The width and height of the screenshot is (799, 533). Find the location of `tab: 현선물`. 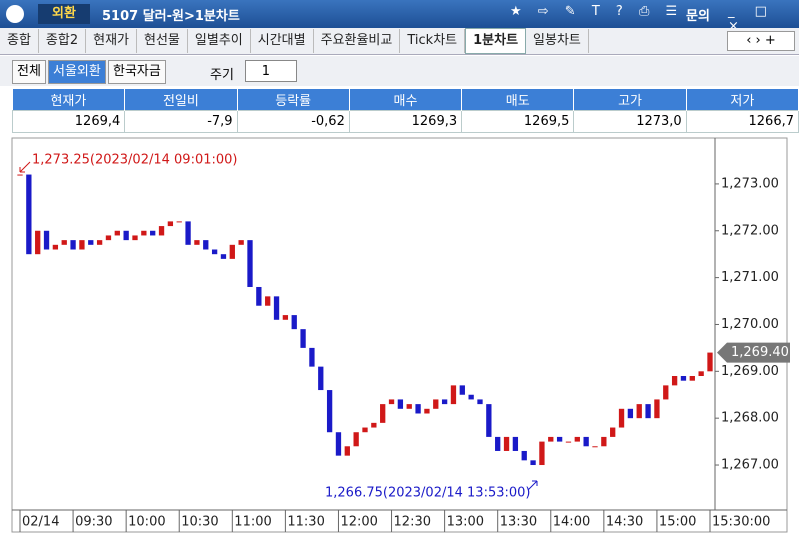

tab: 현선물 is located at coordinates (162, 41).